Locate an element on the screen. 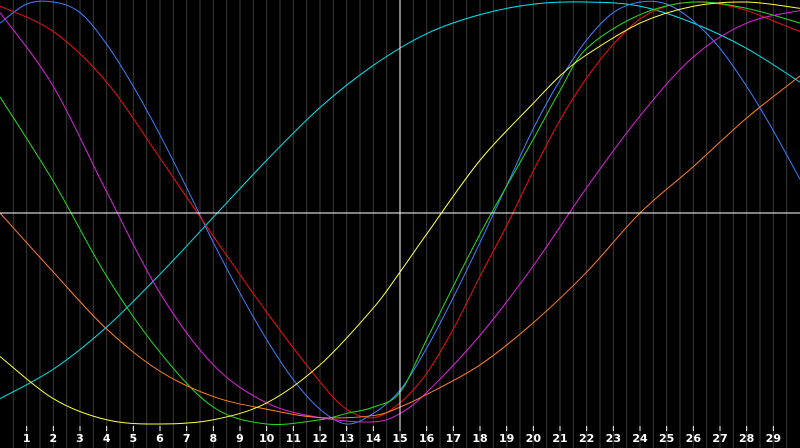  x-tick-label: 12 is located at coordinates (319, 438).